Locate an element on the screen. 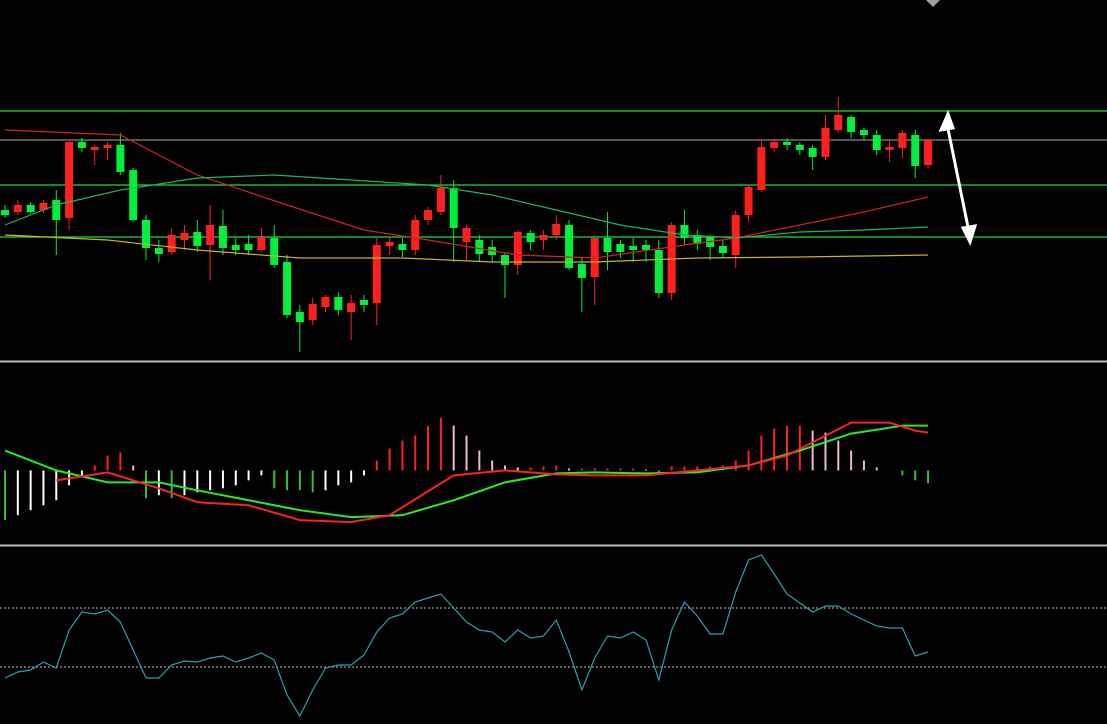  arrow-shaft is located at coordinates (958, 178).